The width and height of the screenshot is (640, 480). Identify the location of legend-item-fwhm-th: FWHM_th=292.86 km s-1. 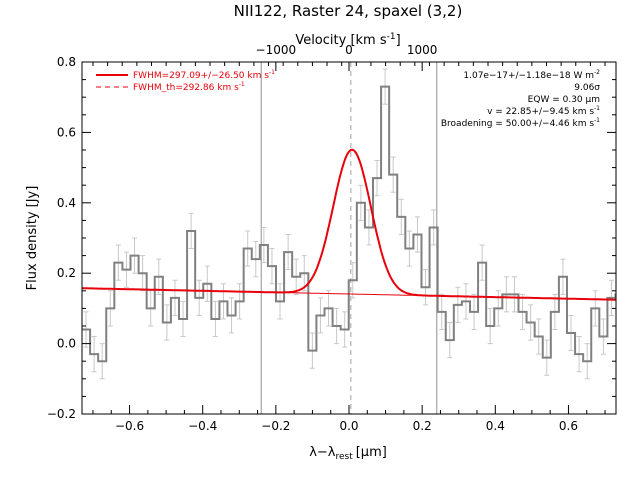
(189, 87).